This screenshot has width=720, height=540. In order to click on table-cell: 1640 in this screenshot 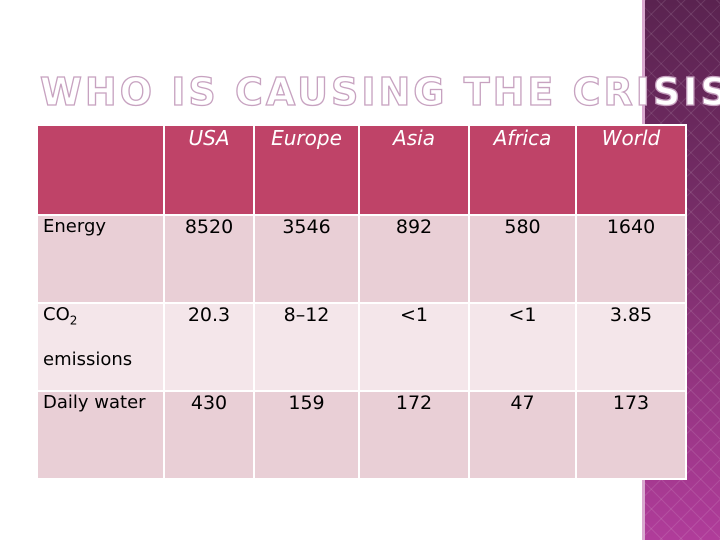, I will do `click(631, 259)`.